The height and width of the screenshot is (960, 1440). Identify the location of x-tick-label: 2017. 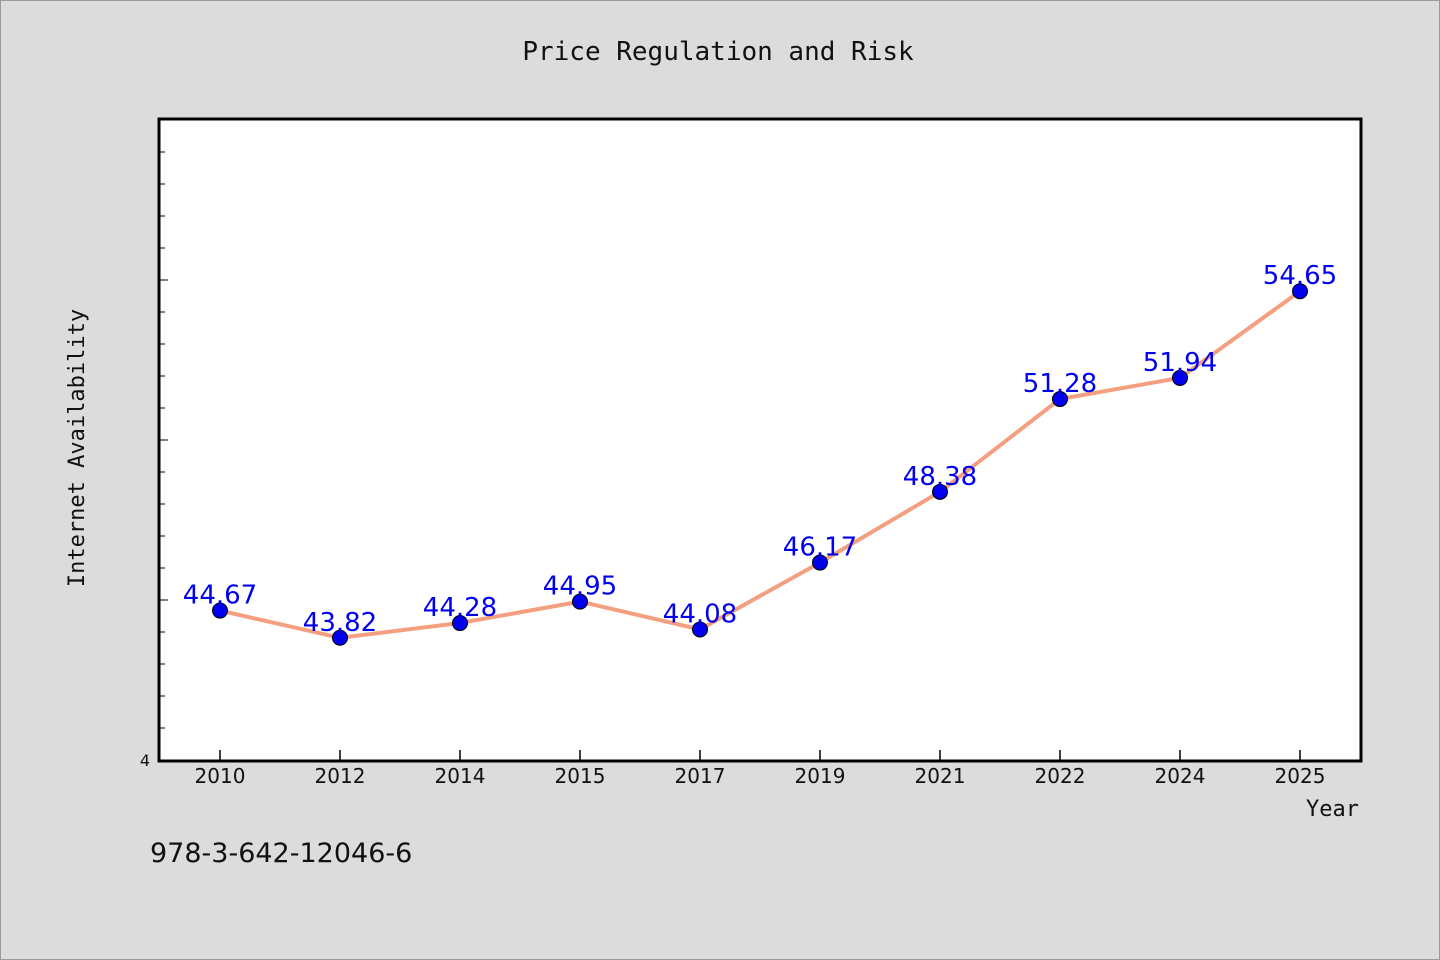
(700, 776).